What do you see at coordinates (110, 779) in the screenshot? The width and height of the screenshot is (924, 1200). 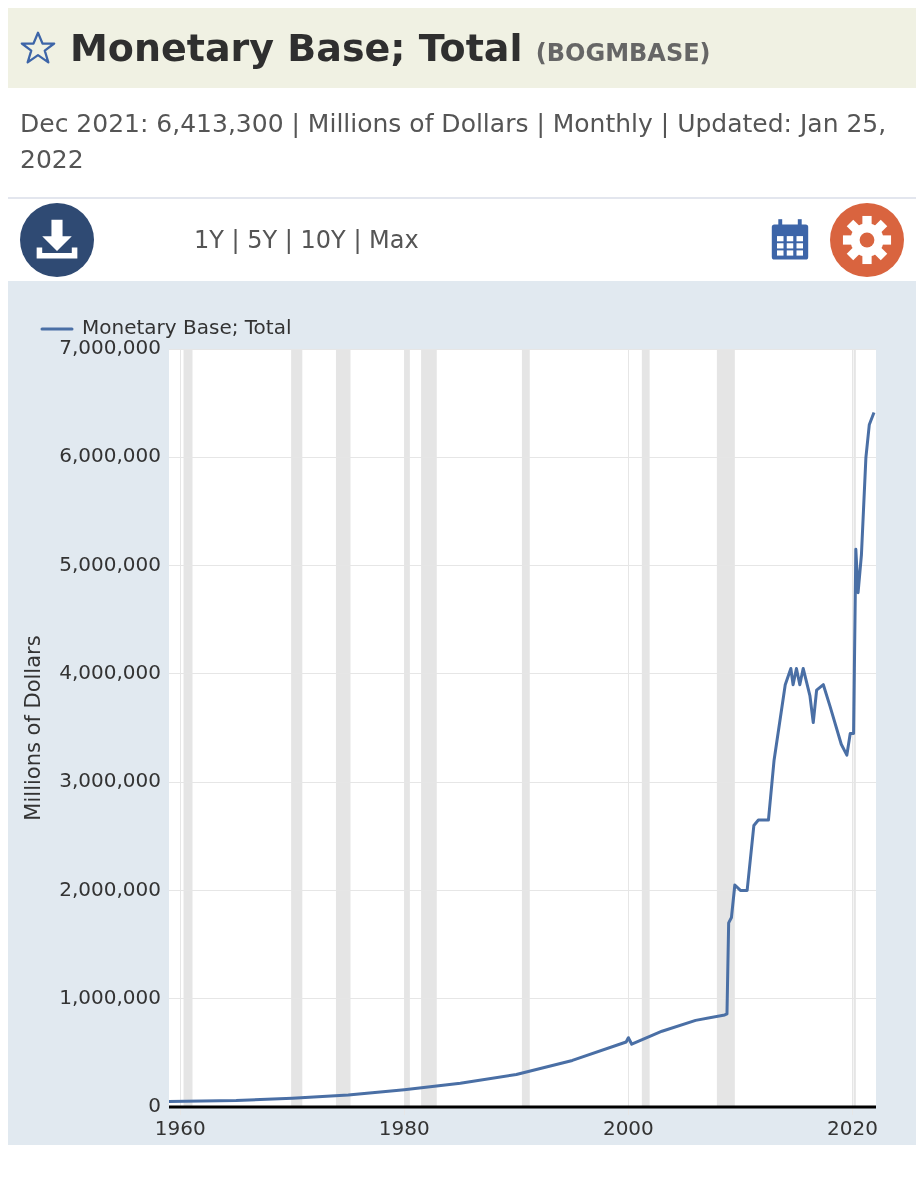 I see `y-tick-label: 3,000,000` at bounding box center [110, 779].